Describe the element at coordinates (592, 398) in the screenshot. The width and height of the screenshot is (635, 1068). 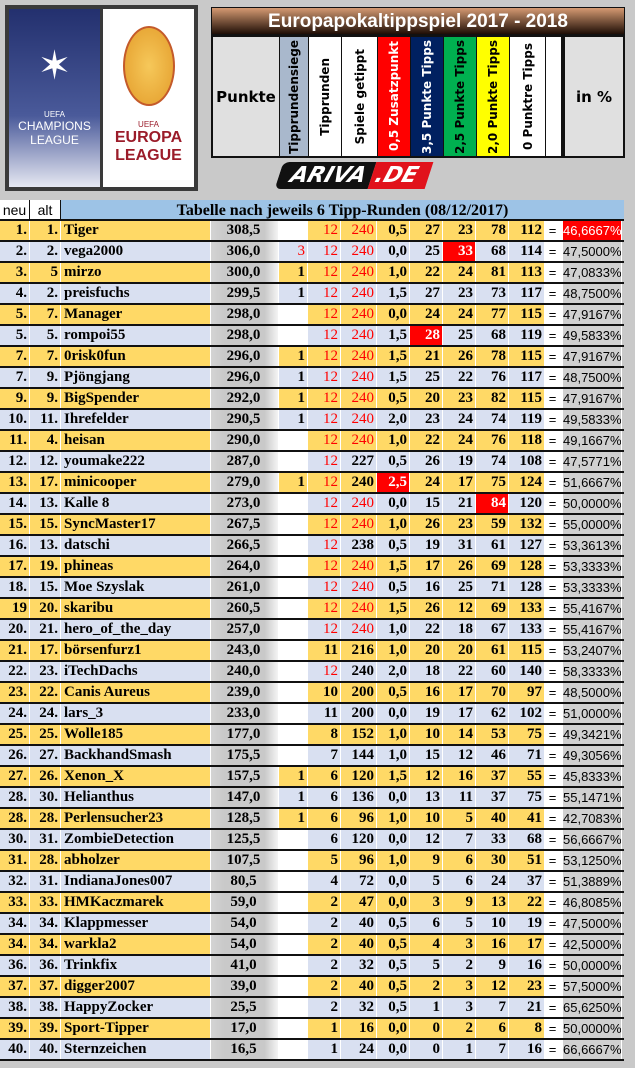
I see `percent: 47,9167%` at that location.